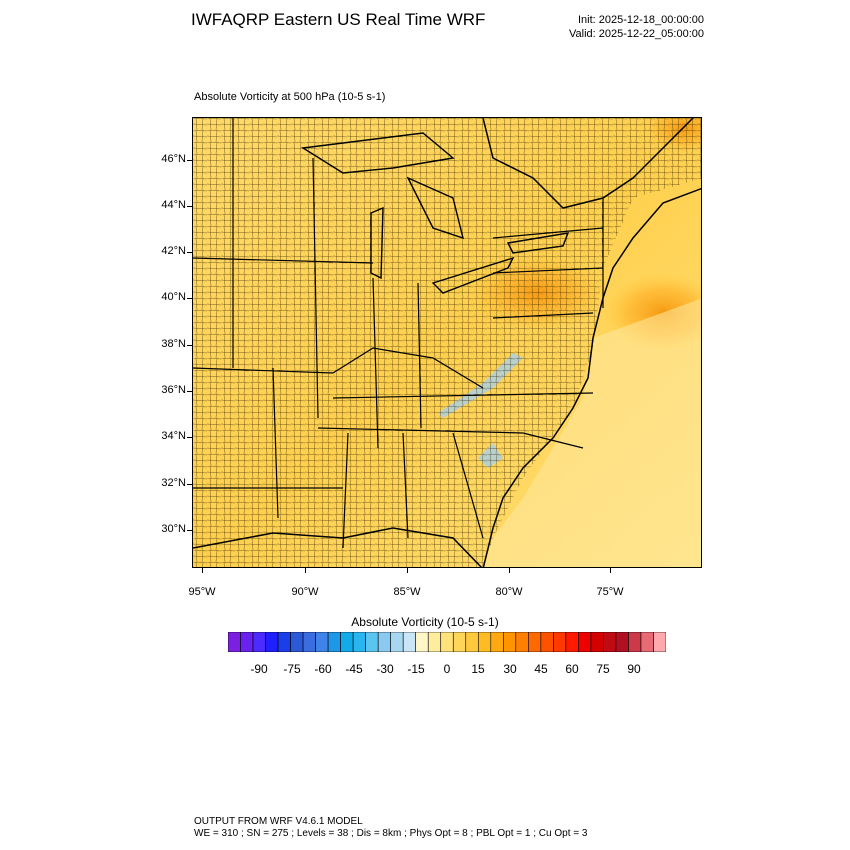 This screenshot has width=850, height=850. Describe the element at coordinates (173, 297) in the screenshot. I see `lat-label-40n: 40°N` at that location.